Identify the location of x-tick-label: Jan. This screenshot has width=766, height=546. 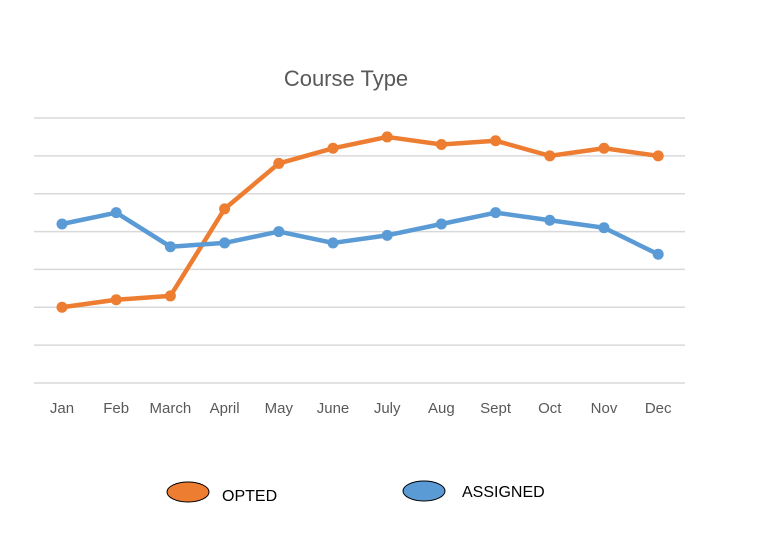
(62, 408).